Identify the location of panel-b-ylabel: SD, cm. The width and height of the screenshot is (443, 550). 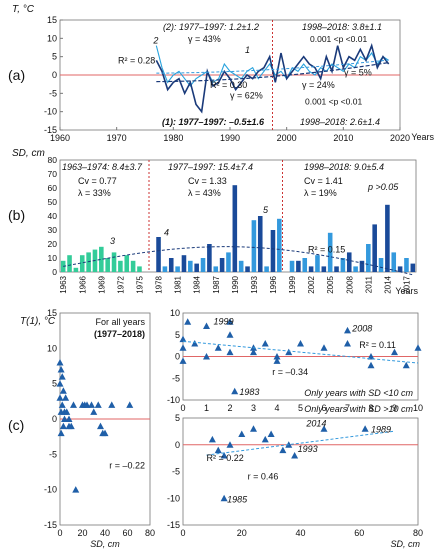
(28, 153).